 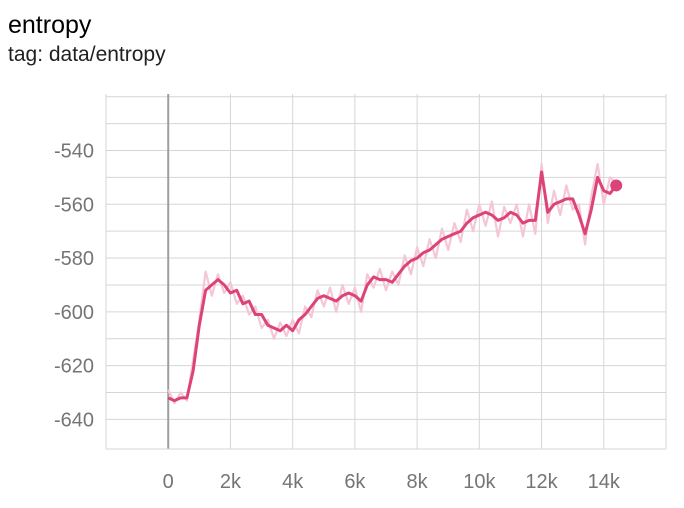 What do you see at coordinates (168, 482) in the screenshot?
I see `x-tick-label: 0` at bounding box center [168, 482].